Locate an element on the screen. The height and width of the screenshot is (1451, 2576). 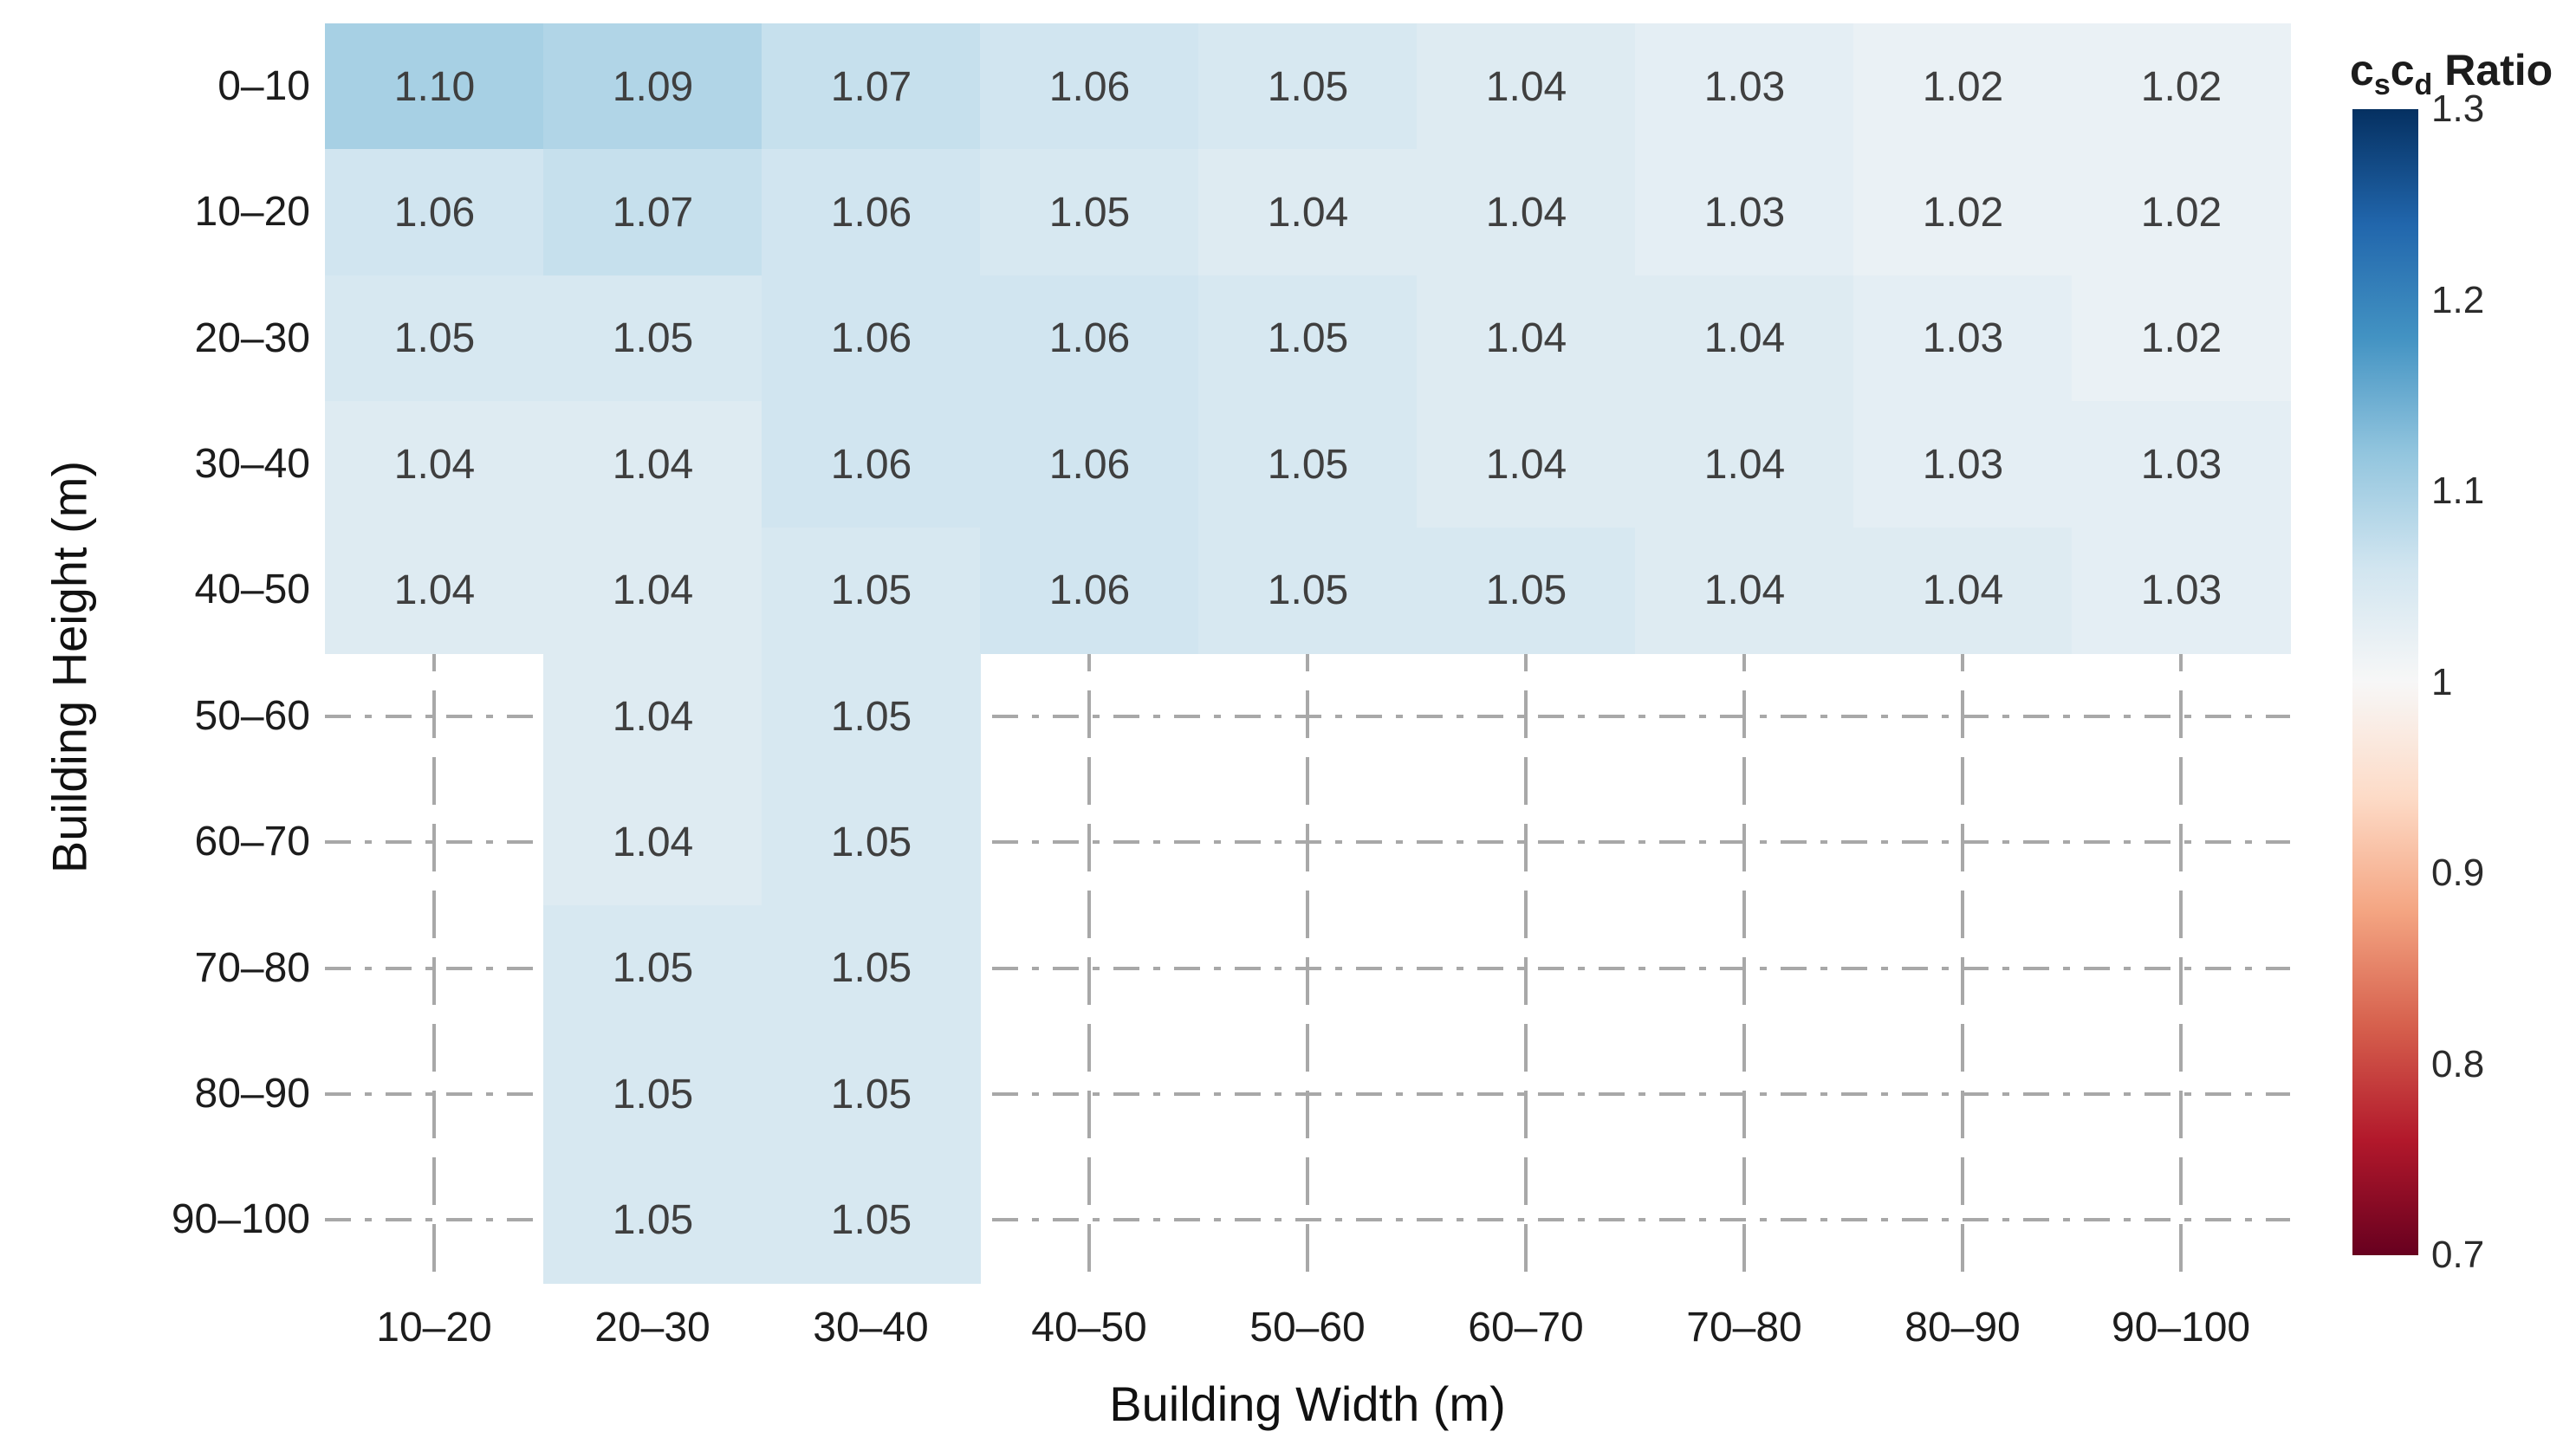
x-tick-label: 90–100 is located at coordinates (2181, 1328).